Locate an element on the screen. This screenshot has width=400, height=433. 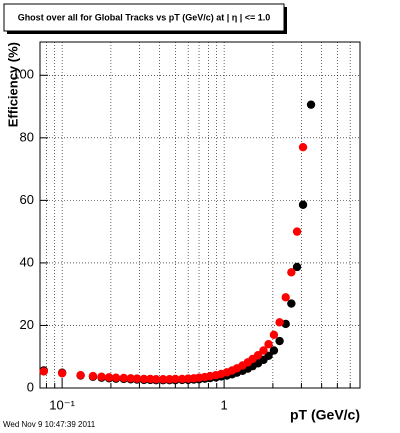
y-tick-label: 60 is located at coordinates (27, 199).